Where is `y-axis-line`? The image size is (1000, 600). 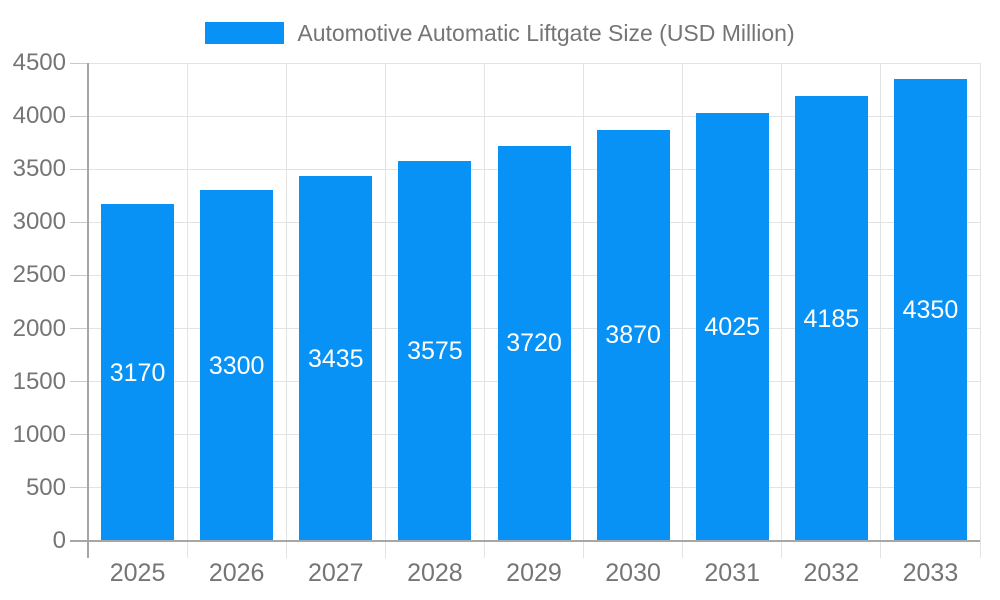
y-axis-line is located at coordinates (88, 310).